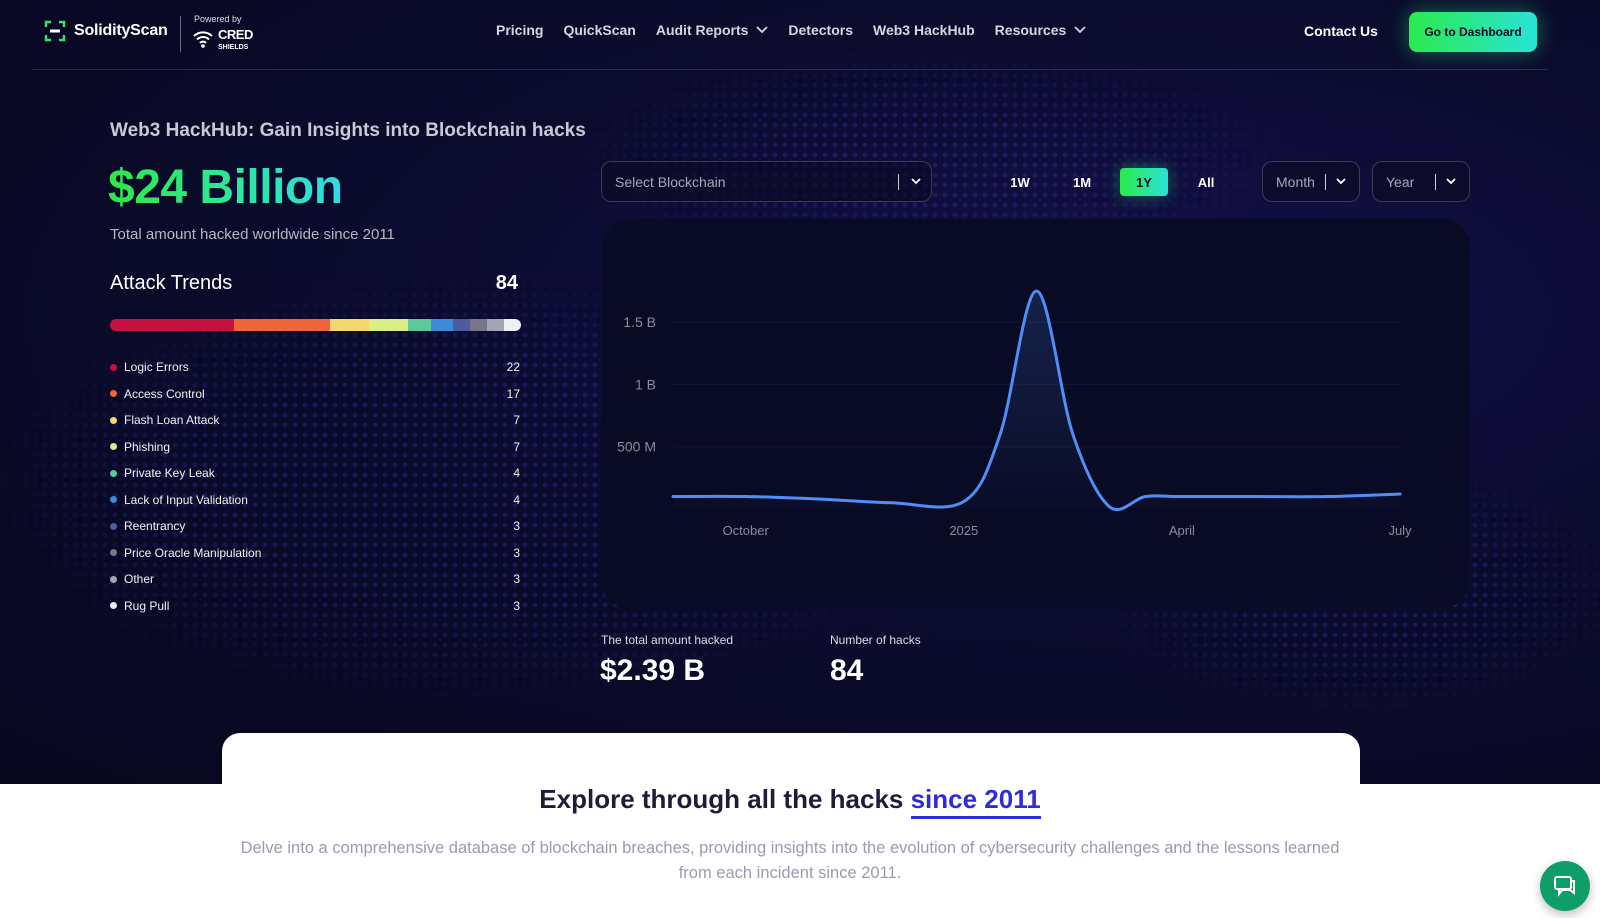 The height and width of the screenshot is (918, 1600). Describe the element at coordinates (721, 799) in the screenshot. I see `explore-title-text: Explore through all the hacks` at that location.